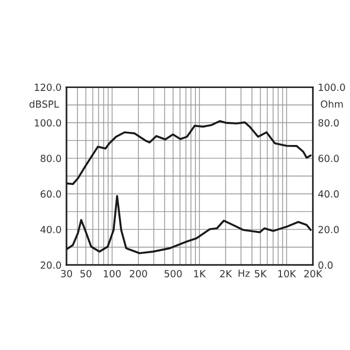  I want to click on y2-tick-label: 40.0, so click(328, 194).